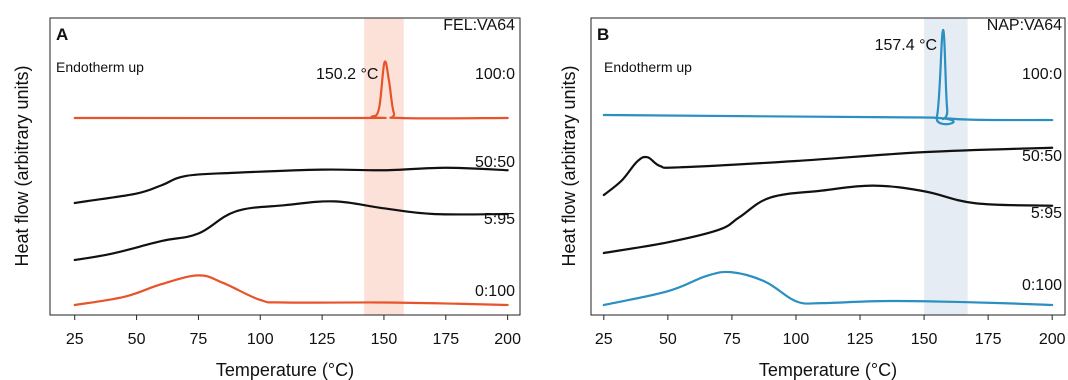 The image size is (1068, 380). I want to click on x-tick-label-a-150: 150, so click(384, 339).